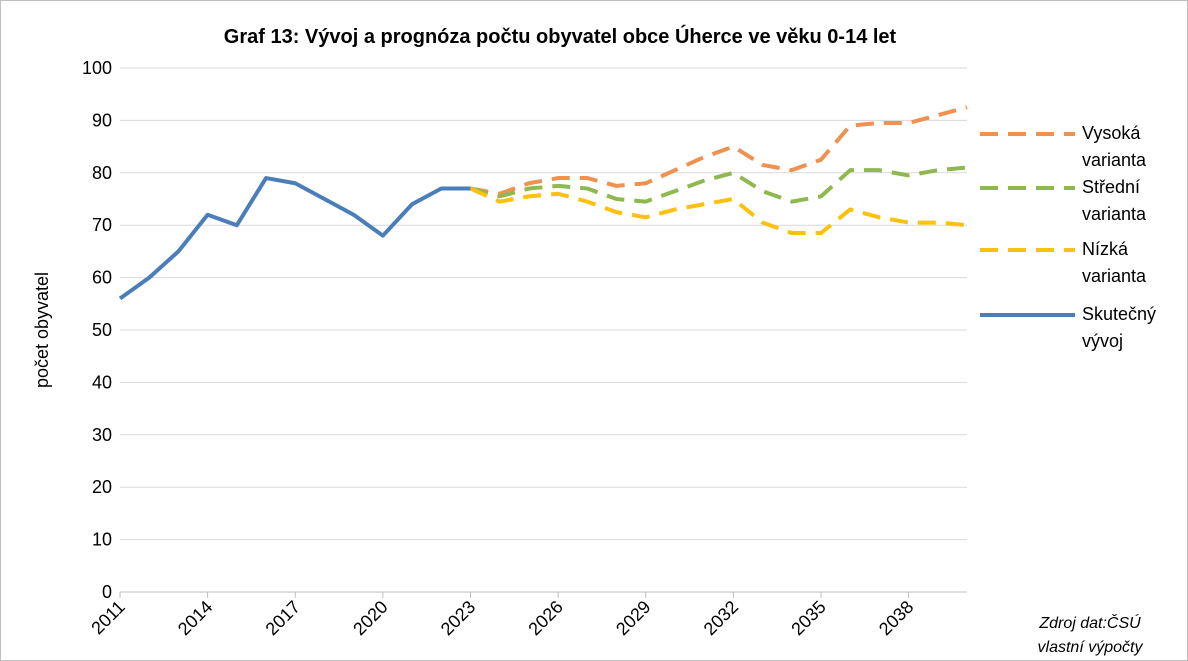 This screenshot has width=1188, height=661. What do you see at coordinates (195, 618) in the screenshot?
I see `x-tick-label: 2014` at bounding box center [195, 618].